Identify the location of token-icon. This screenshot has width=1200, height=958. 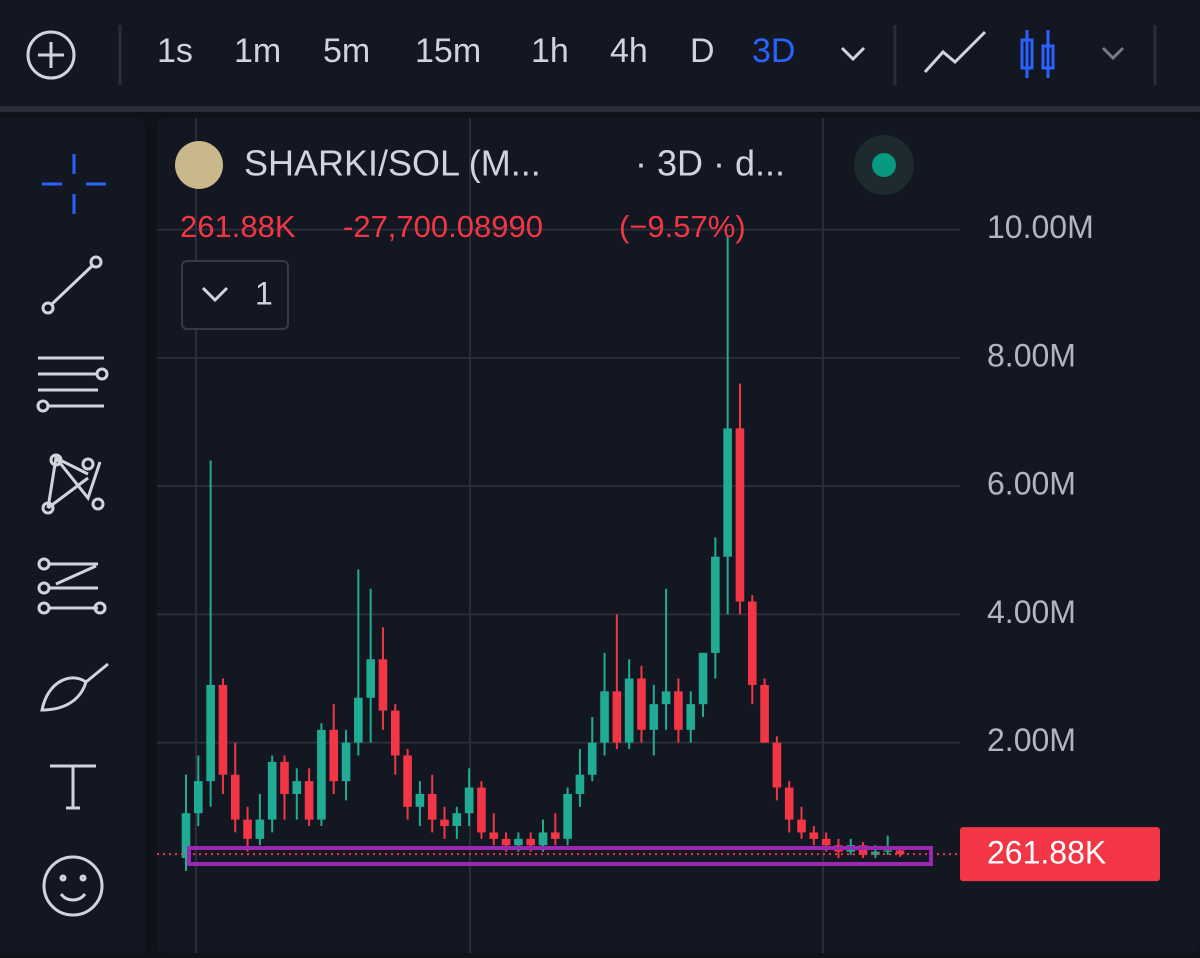
(199, 165).